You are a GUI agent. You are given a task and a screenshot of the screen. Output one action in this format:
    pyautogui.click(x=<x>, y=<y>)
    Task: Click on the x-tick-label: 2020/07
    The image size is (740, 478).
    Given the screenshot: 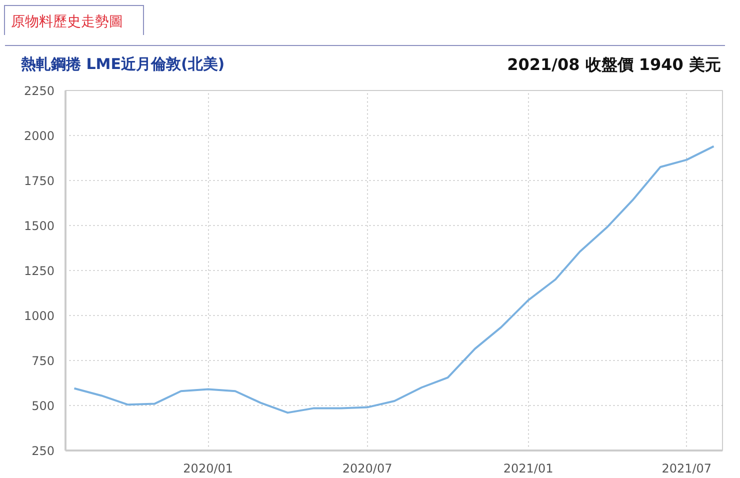 What is the action you would take?
    pyautogui.click(x=367, y=469)
    